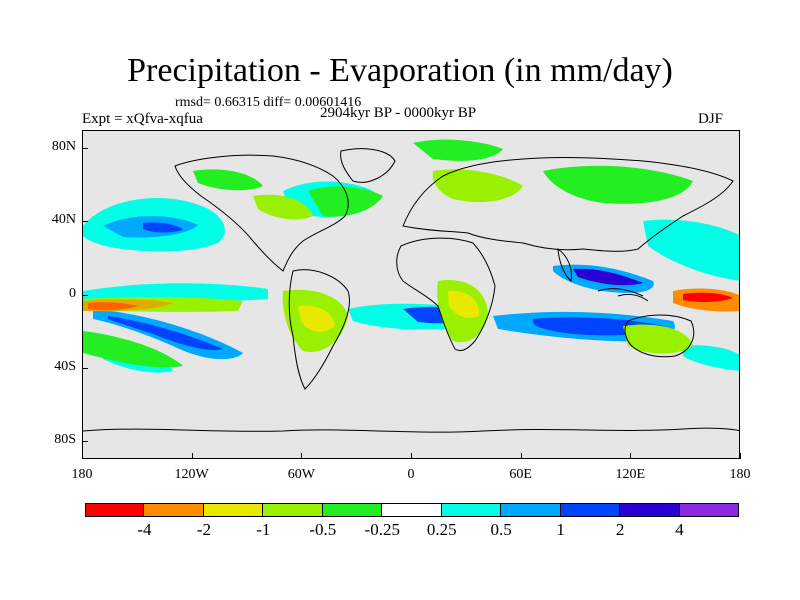  Describe the element at coordinates (411, 474) in the screenshot. I see `x-tick-label: 0` at that location.